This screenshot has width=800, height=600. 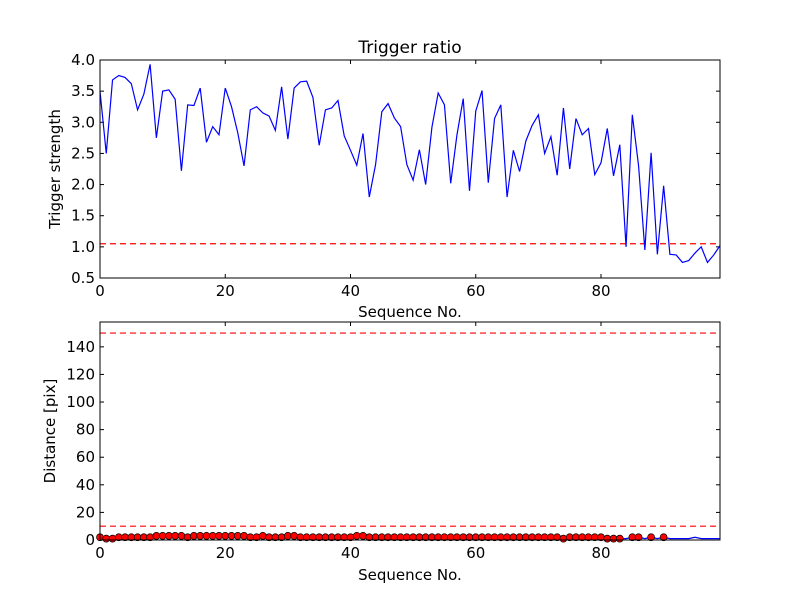 I want to click on bottom-x-axis-label: Sequence No., so click(x=410, y=575).